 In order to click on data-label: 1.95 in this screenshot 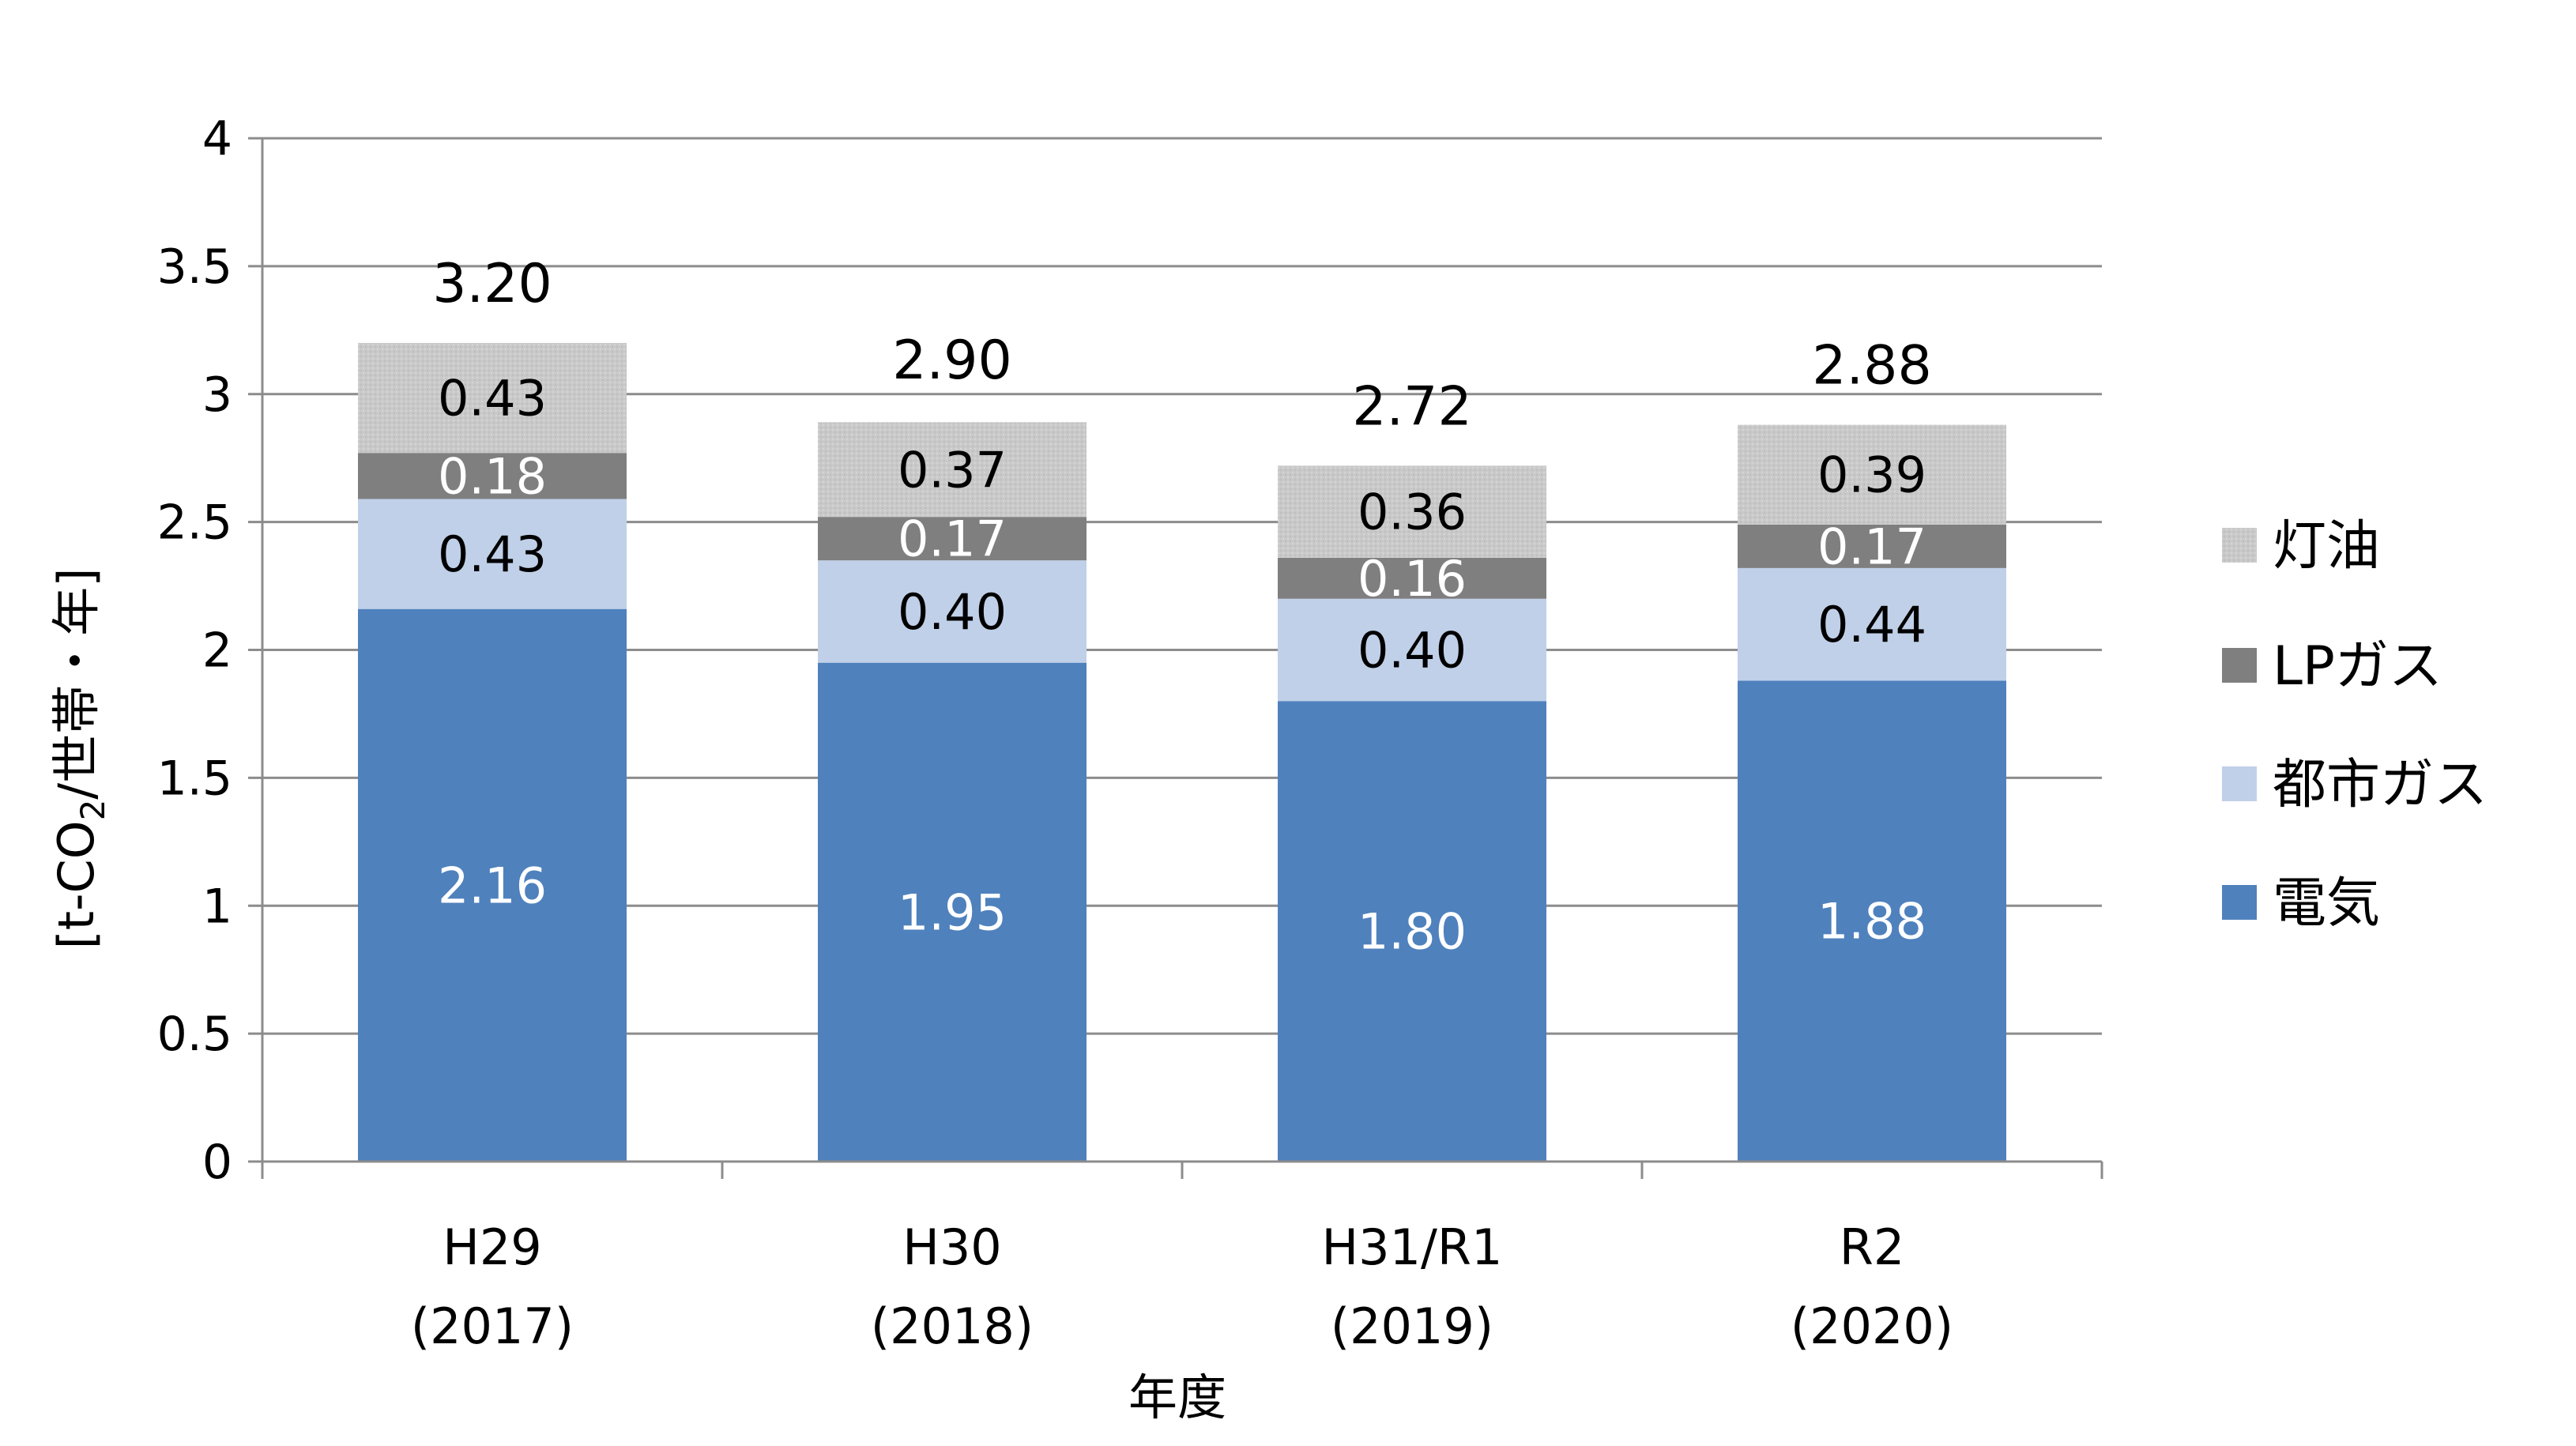, I will do `click(952, 912)`.